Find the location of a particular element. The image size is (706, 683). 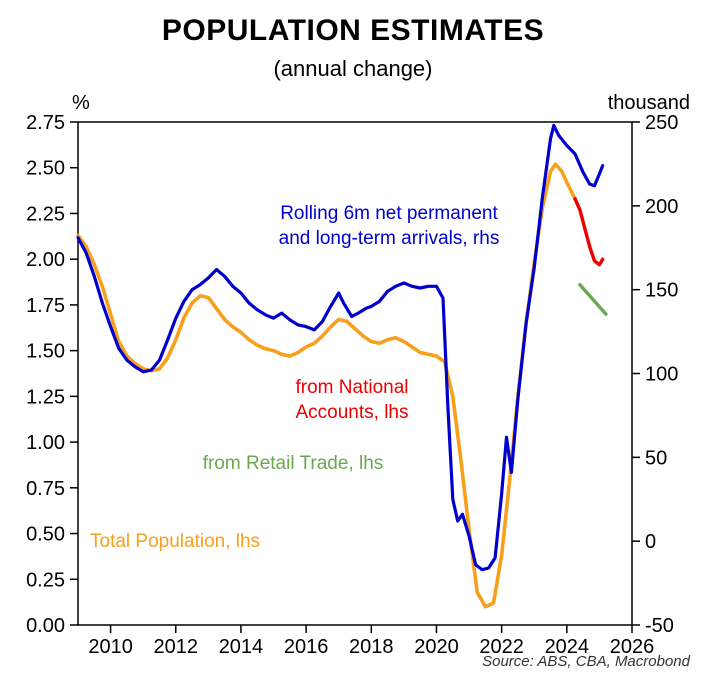

right-axis-unit-label: thousand is located at coordinates (648, 103).